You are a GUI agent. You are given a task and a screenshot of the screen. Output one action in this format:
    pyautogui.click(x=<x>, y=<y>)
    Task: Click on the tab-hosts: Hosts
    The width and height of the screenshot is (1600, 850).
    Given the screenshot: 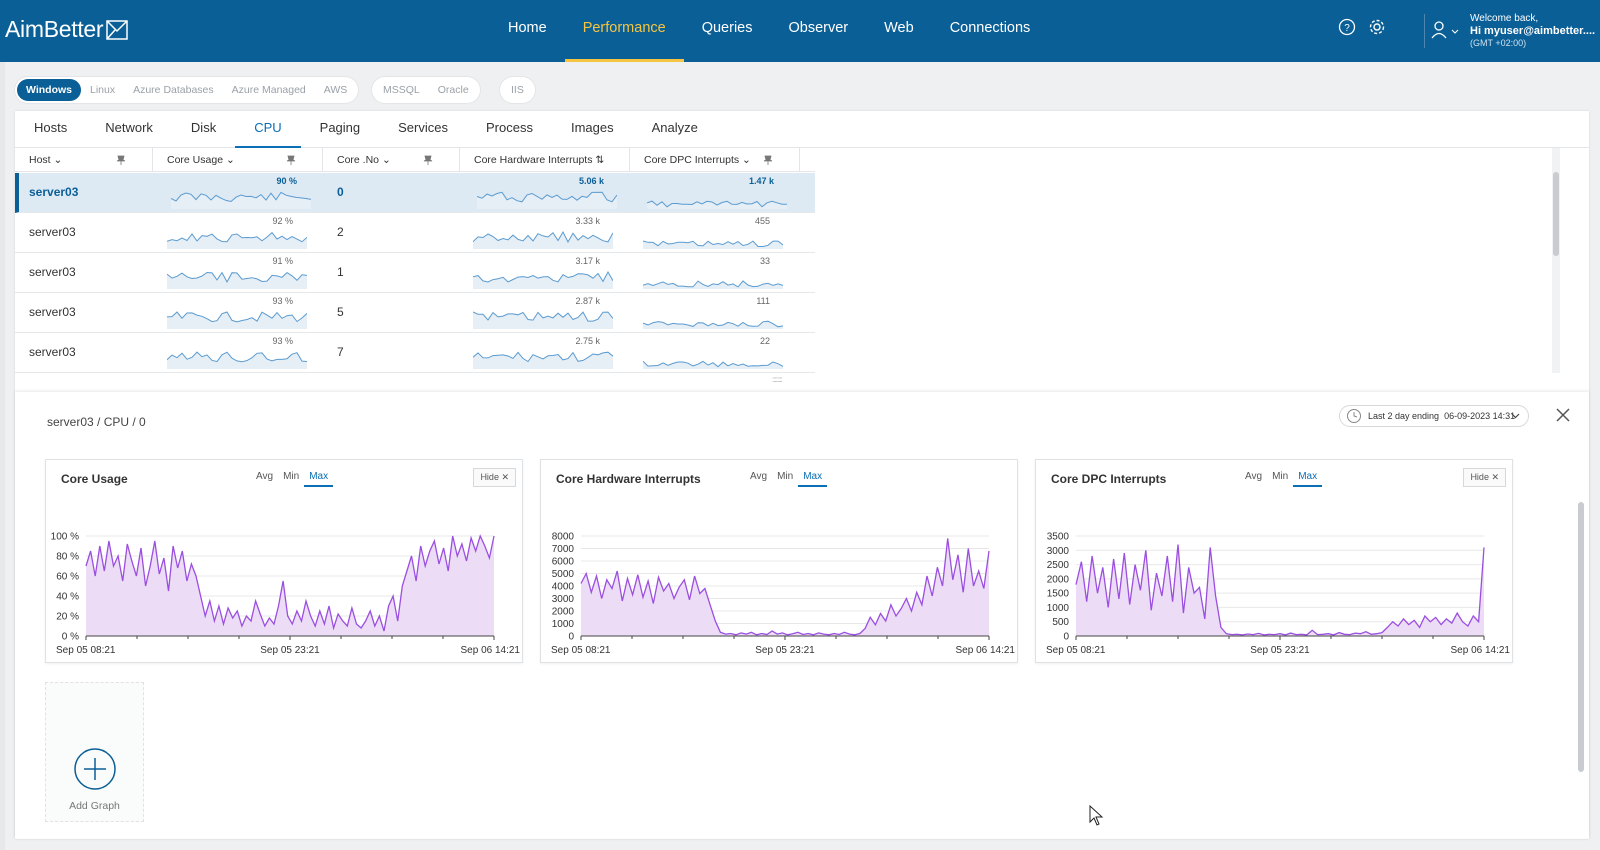 What is the action you would take?
    pyautogui.click(x=51, y=127)
    